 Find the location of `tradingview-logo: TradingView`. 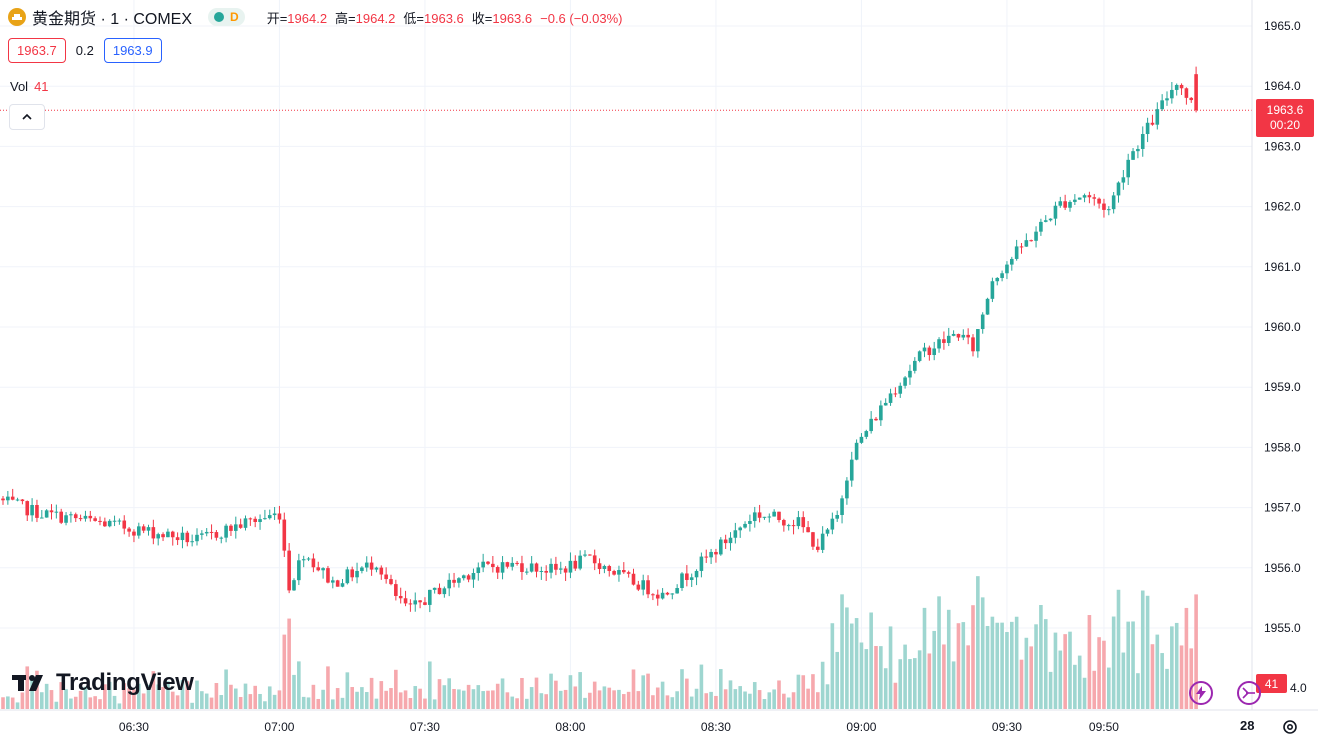

tradingview-logo: TradingView is located at coordinates (103, 683).